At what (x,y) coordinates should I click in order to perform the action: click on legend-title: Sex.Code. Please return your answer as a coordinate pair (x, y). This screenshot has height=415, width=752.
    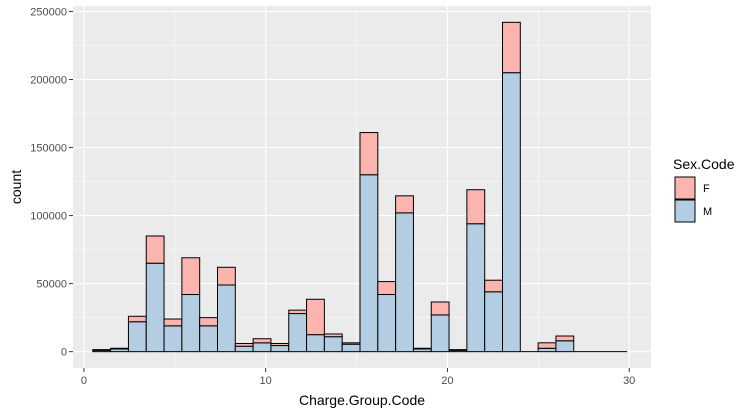
    Looking at the image, I should click on (704, 164).